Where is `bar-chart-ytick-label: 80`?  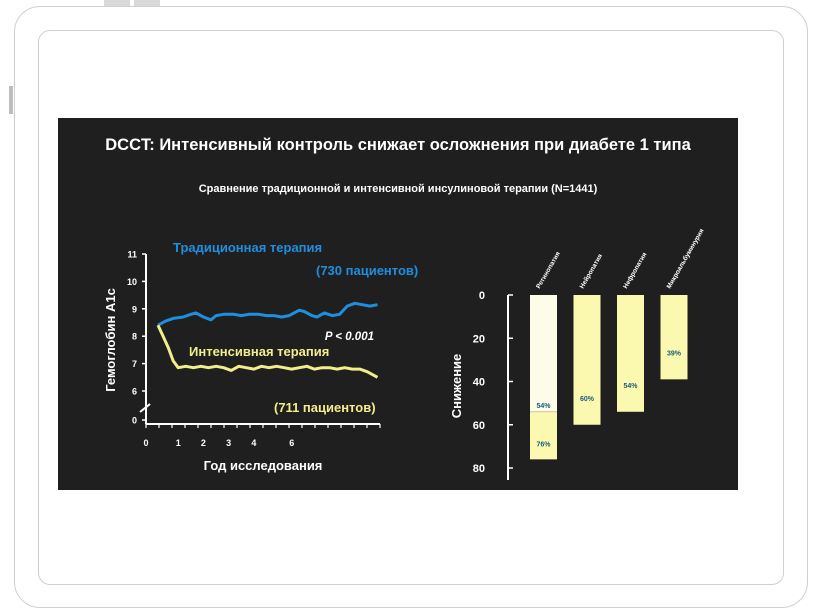 bar-chart-ytick-label: 80 is located at coordinates (479, 469).